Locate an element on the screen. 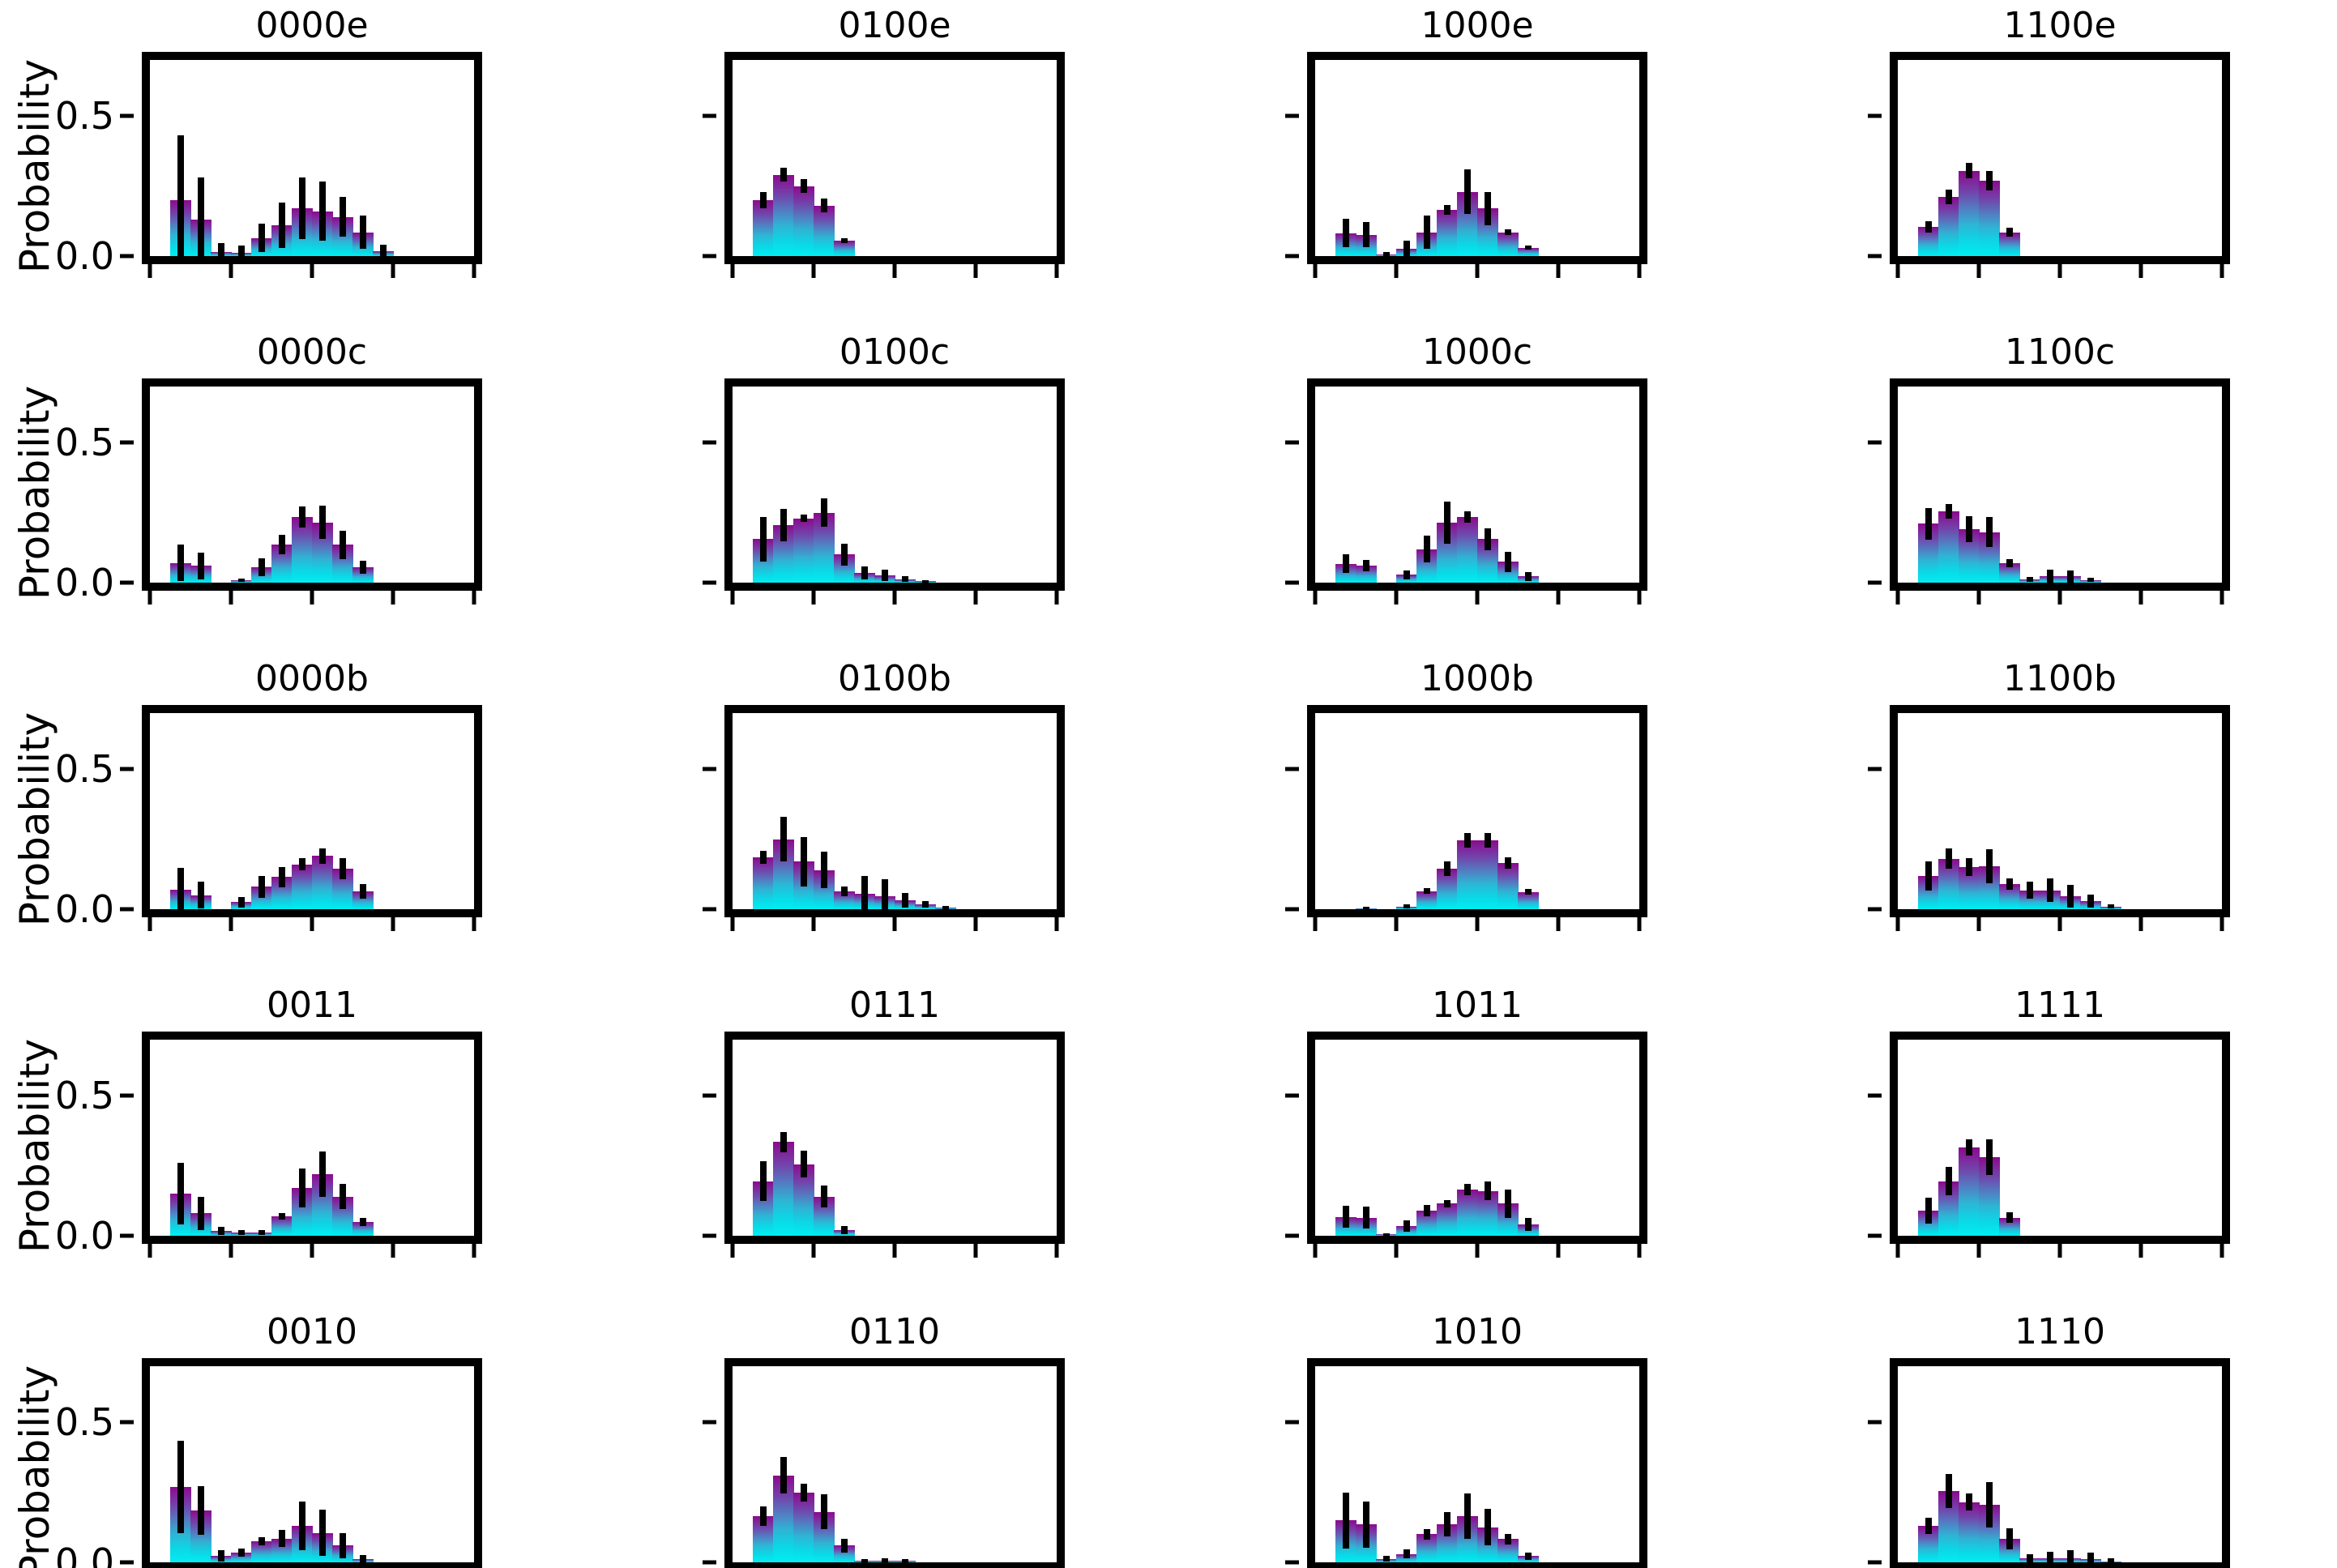  subplot-0011: 0011 0.0 0.5 Probability is located at coordinates (246, 1121).